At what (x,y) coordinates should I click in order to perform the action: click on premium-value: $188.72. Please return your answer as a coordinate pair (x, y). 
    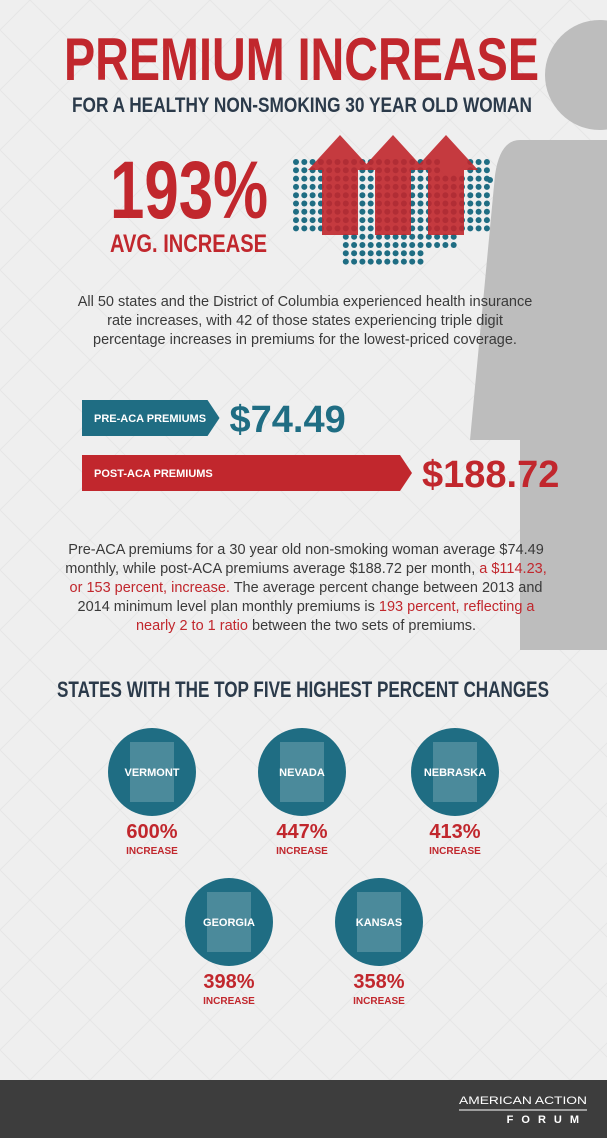
    Looking at the image, I should click on (490, 475).